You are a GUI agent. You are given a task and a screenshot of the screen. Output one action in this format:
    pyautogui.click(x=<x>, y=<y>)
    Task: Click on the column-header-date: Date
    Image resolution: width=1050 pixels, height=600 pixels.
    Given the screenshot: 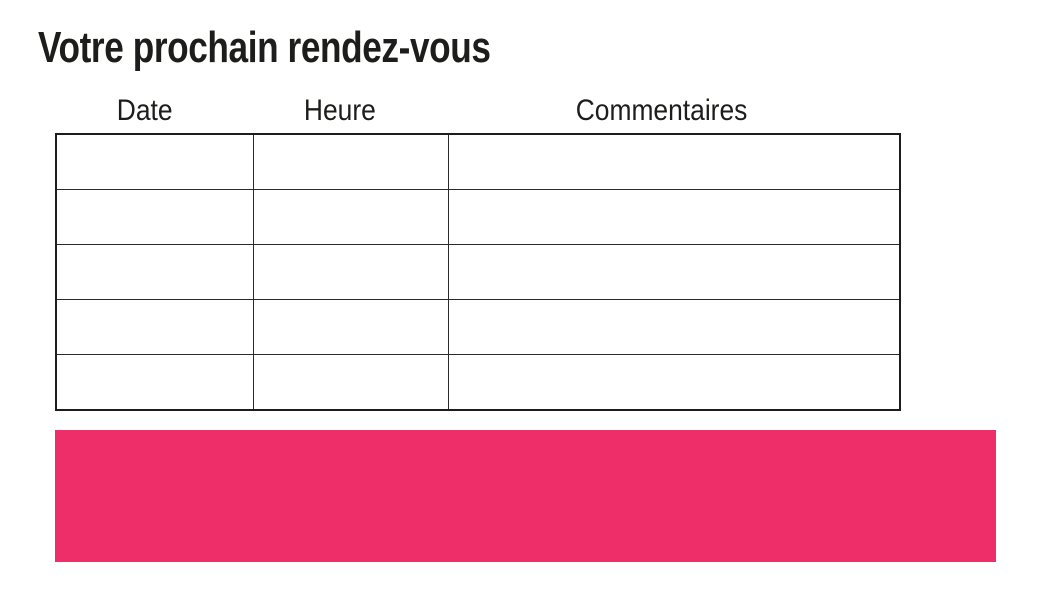 What is the action you would take?
    pyautogui.click(x=145, y=109)
    